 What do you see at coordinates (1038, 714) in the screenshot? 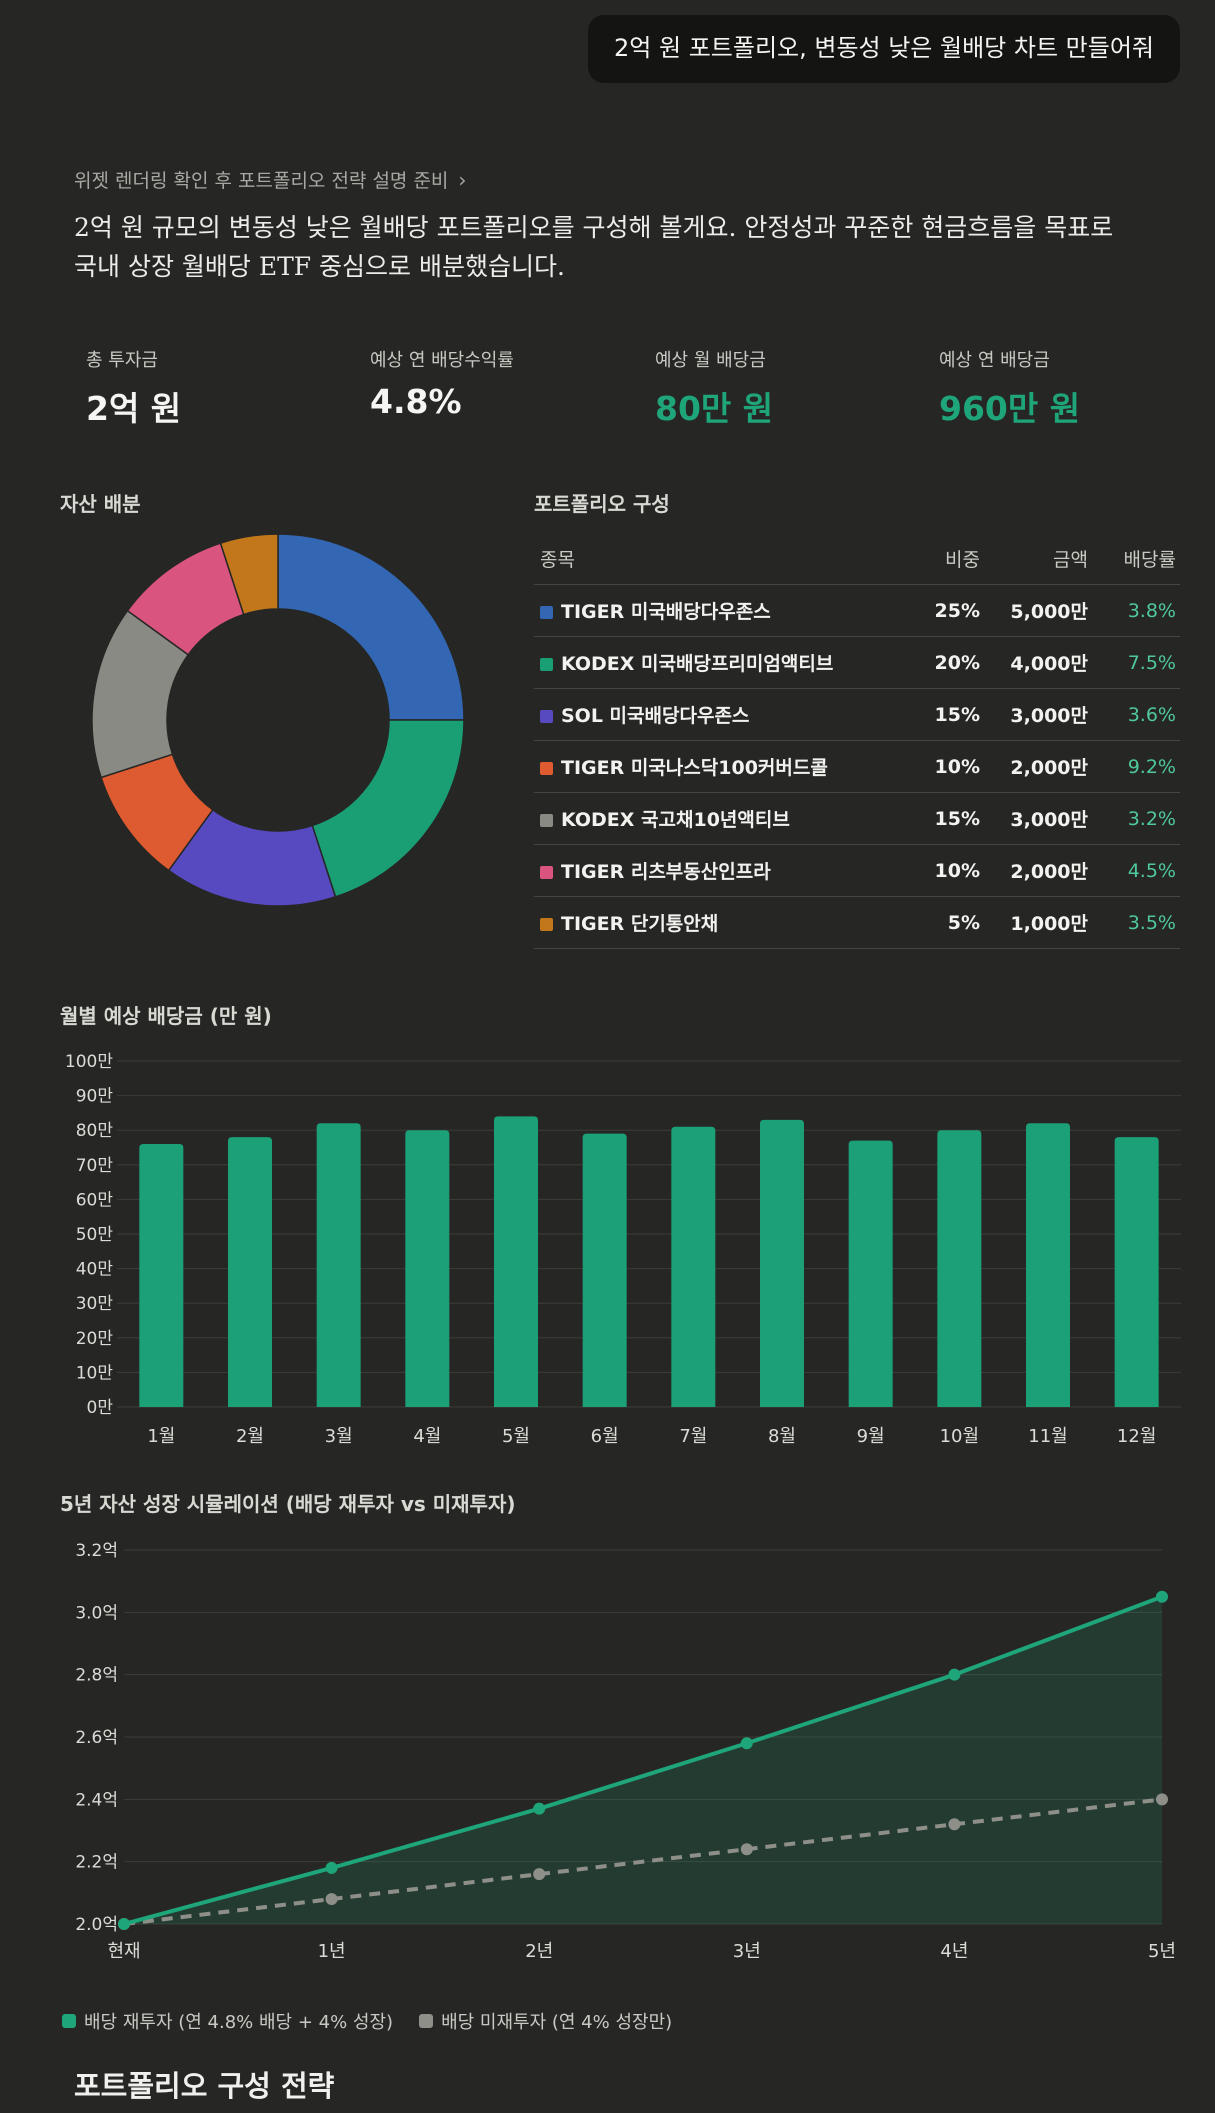
I see `holding-amount: 3,000만` at bounding box center [1038, 714].